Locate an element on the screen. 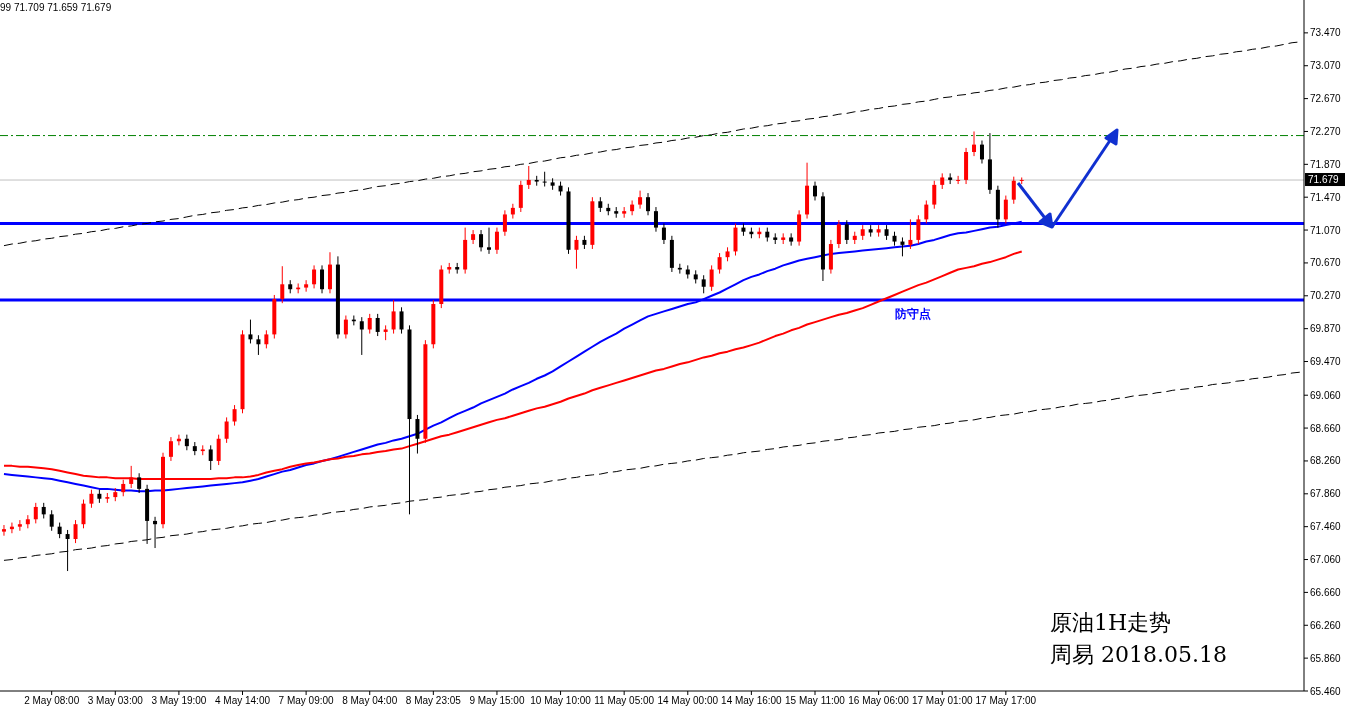 This screenshot has width=1346, height=721. y-tick-label: 69.870 is located at coordinates (1326, 329).